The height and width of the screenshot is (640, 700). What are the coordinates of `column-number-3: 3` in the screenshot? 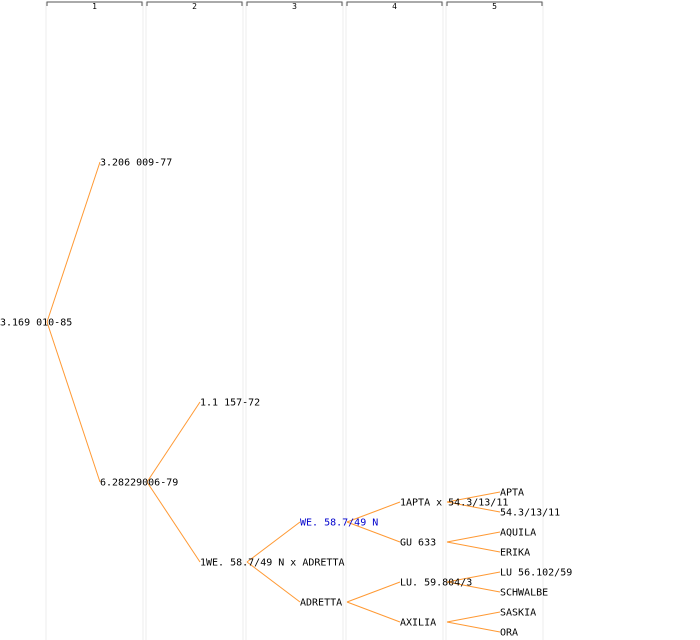 It's located at (294, 6).